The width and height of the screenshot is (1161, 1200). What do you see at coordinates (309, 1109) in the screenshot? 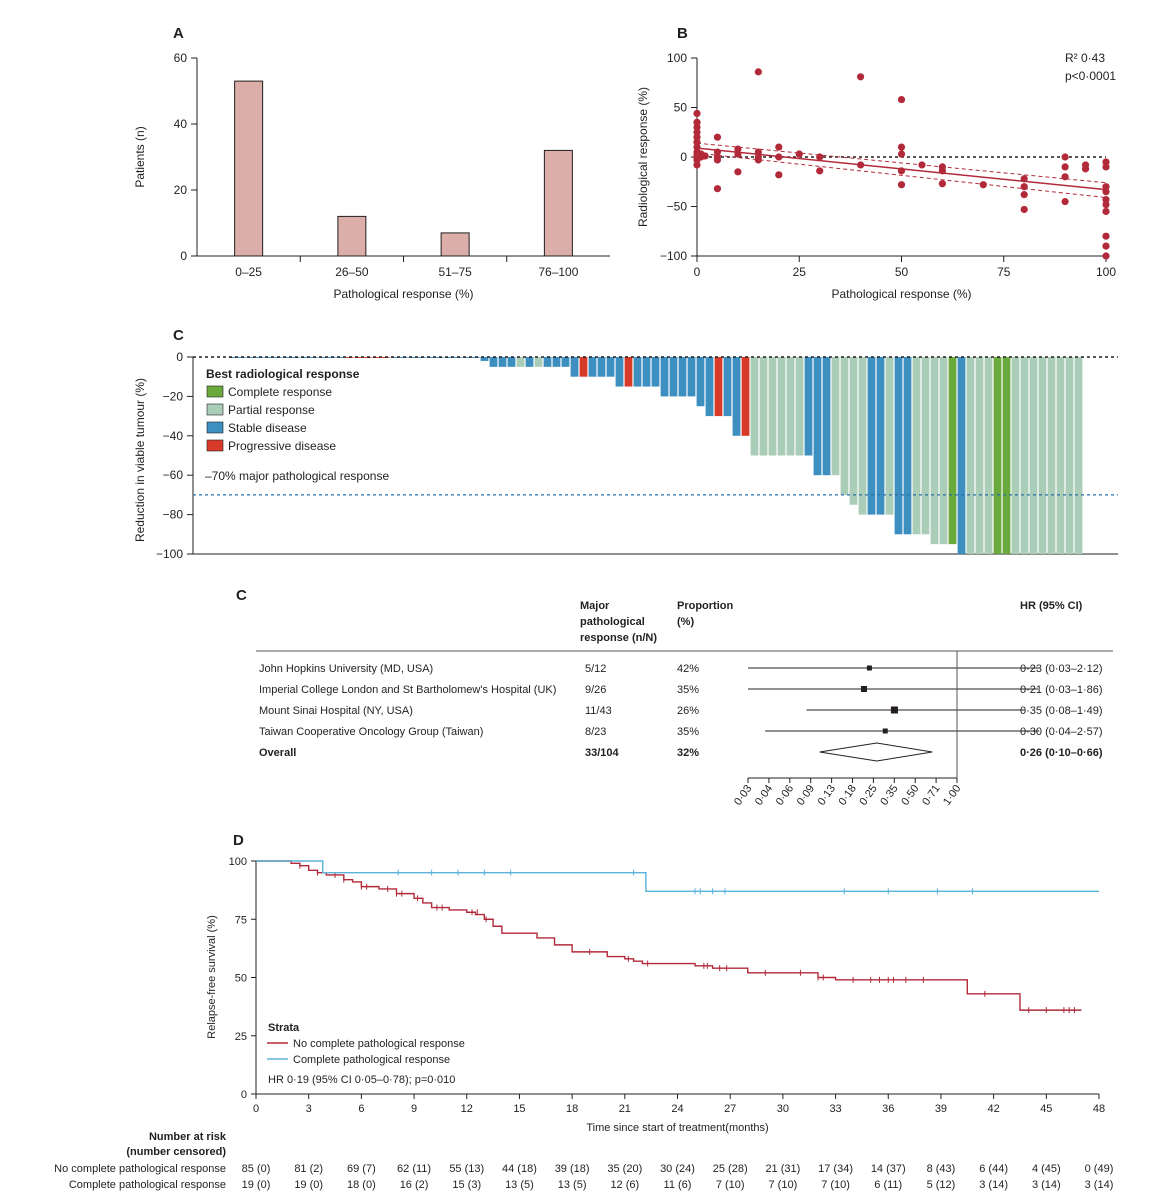
I see `panel-d-x-tick-label: 3` at bounding box center [309, 1109].